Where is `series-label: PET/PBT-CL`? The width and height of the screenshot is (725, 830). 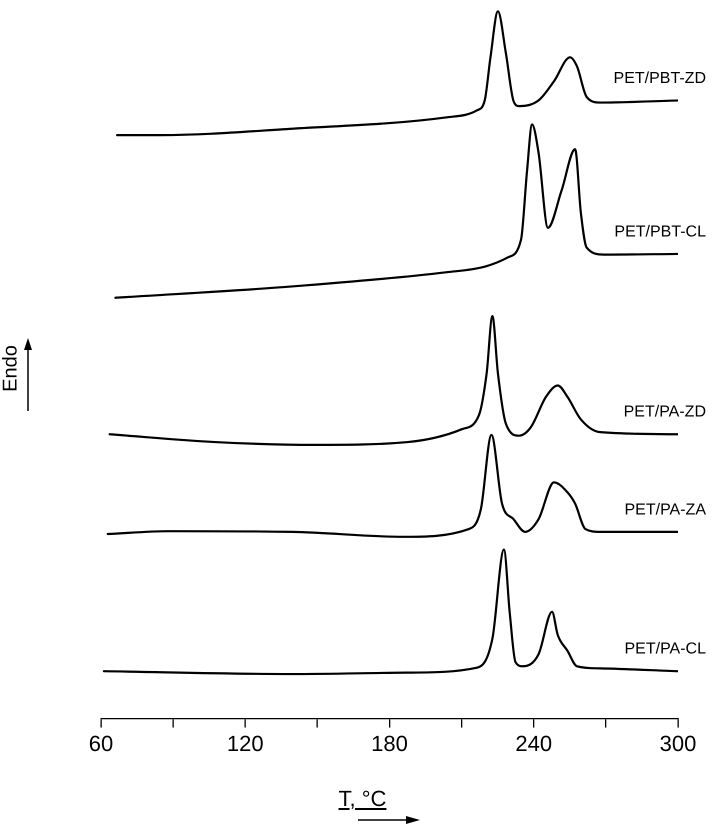 series-label: PET/PBT-CL is located at coordinates (660, 231).